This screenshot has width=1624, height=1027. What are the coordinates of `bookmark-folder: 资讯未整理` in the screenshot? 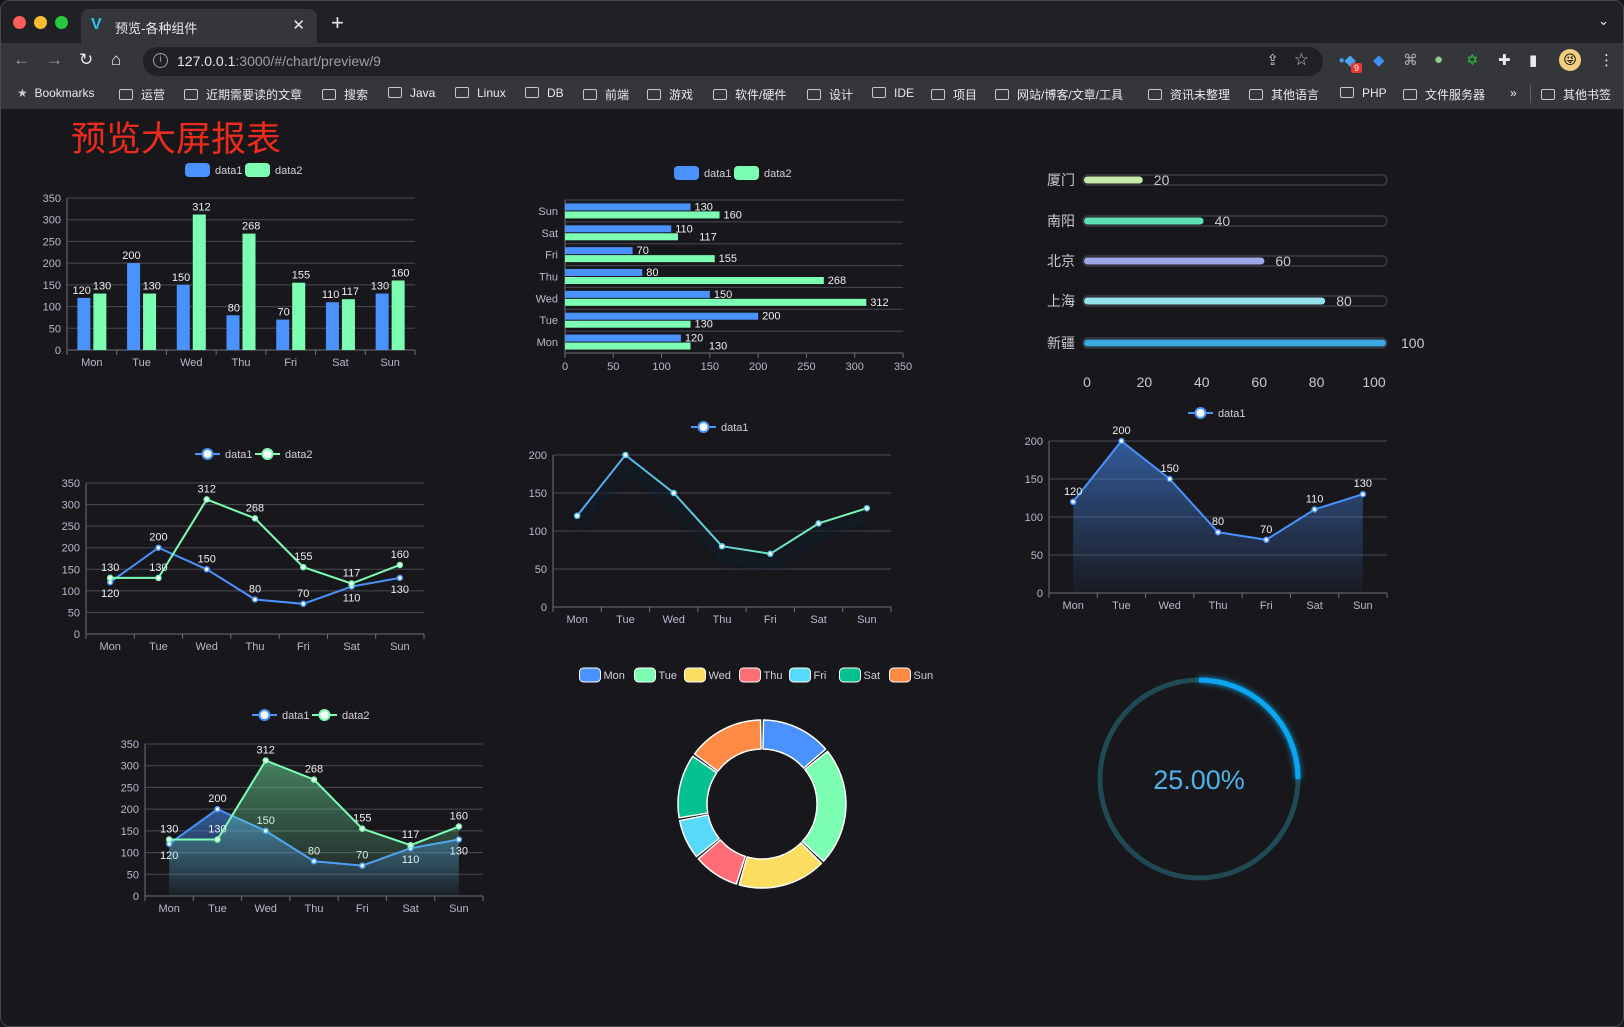 It's located at (1189, 94).